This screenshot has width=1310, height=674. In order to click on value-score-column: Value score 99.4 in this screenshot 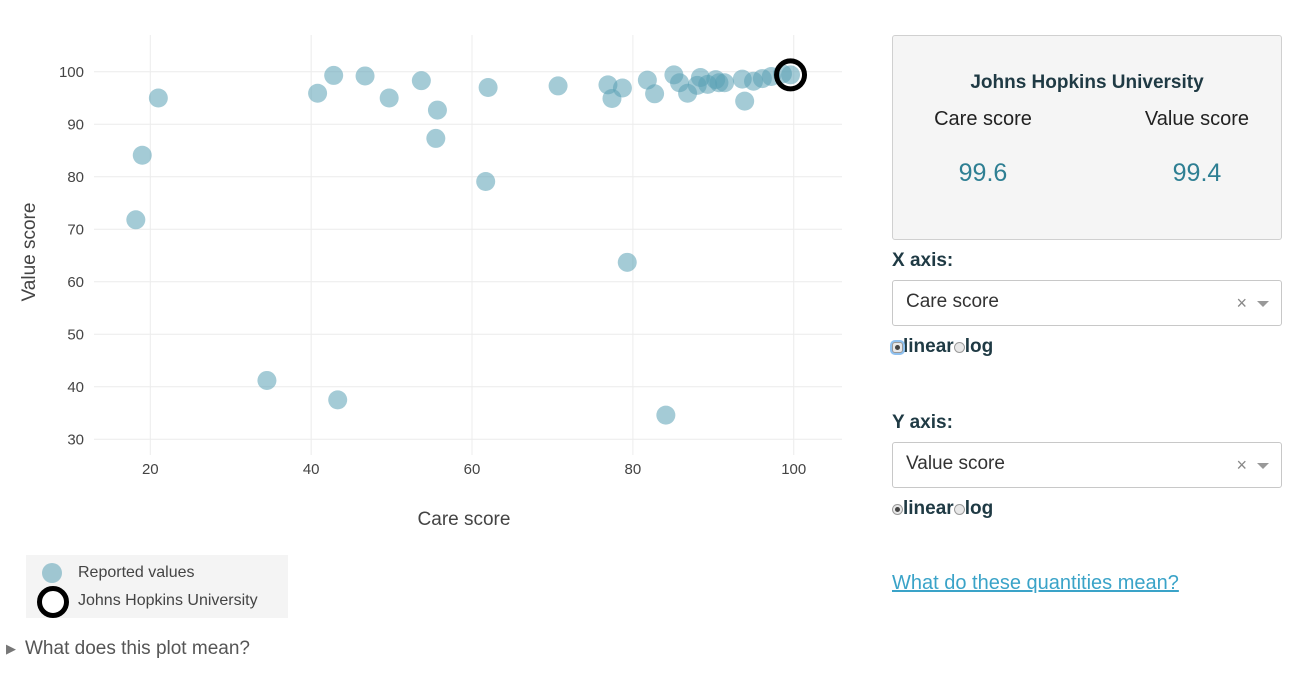, I will do `click(1197, 148)`.